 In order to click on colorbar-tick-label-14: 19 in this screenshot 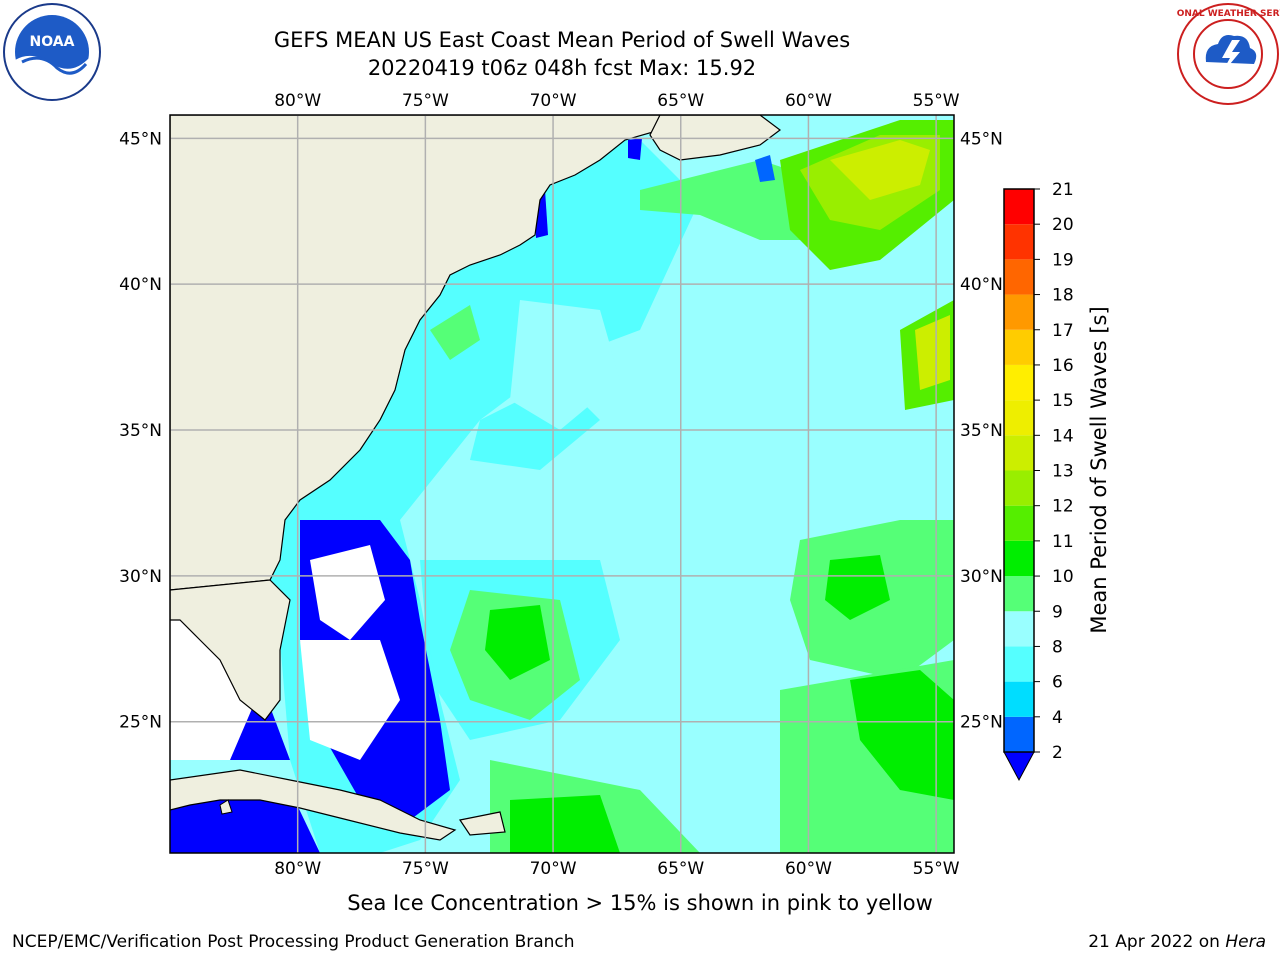, I will do `click(1063, 260)`.